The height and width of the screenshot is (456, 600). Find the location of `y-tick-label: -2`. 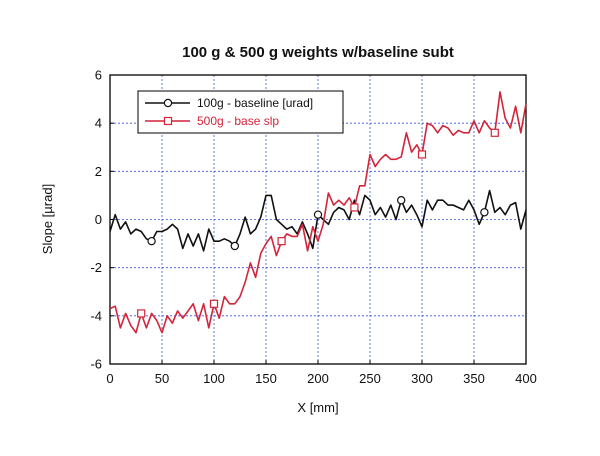

y-tick-label: -2 is located at coordinates (96, 267).